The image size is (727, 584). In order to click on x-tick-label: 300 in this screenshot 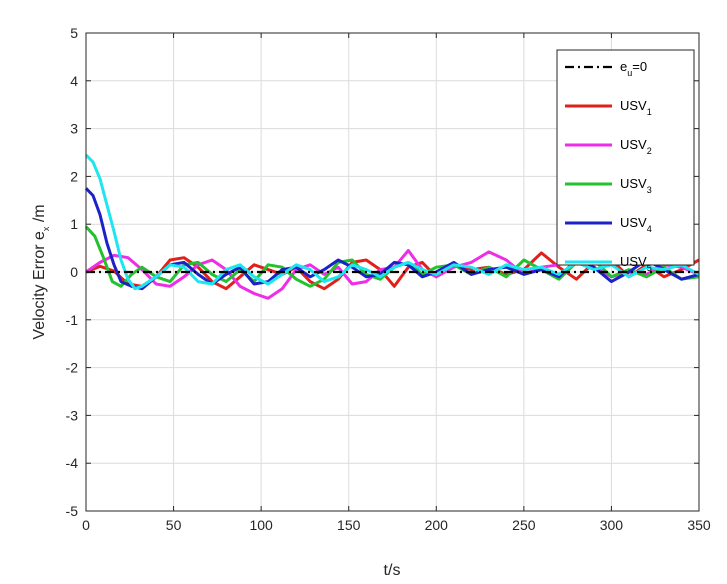, I will do `click(612, 525)`.